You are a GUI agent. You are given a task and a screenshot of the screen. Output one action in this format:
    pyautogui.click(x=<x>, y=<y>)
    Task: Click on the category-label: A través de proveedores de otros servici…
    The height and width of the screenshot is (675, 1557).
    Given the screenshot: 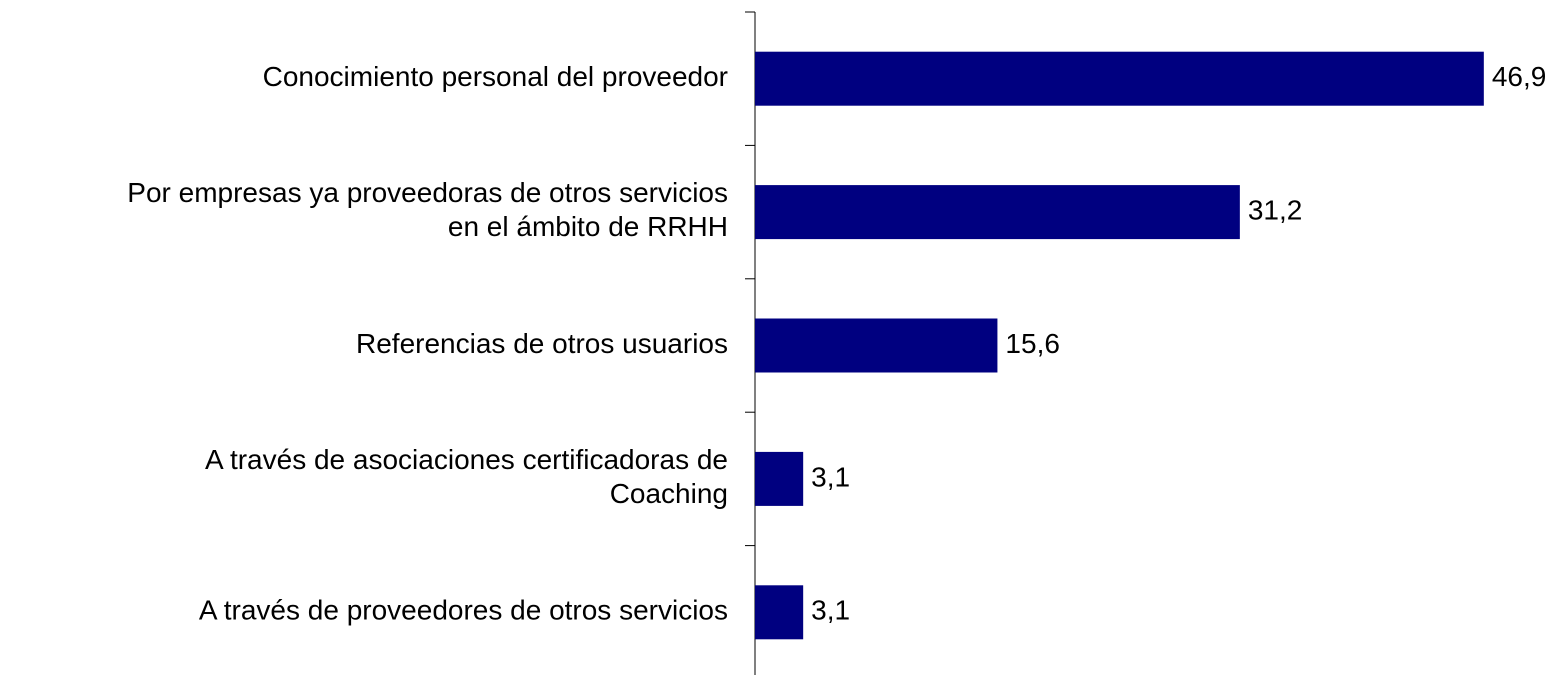 What is the action you would take?
    pyautogui.click(x=463, y=610)
    